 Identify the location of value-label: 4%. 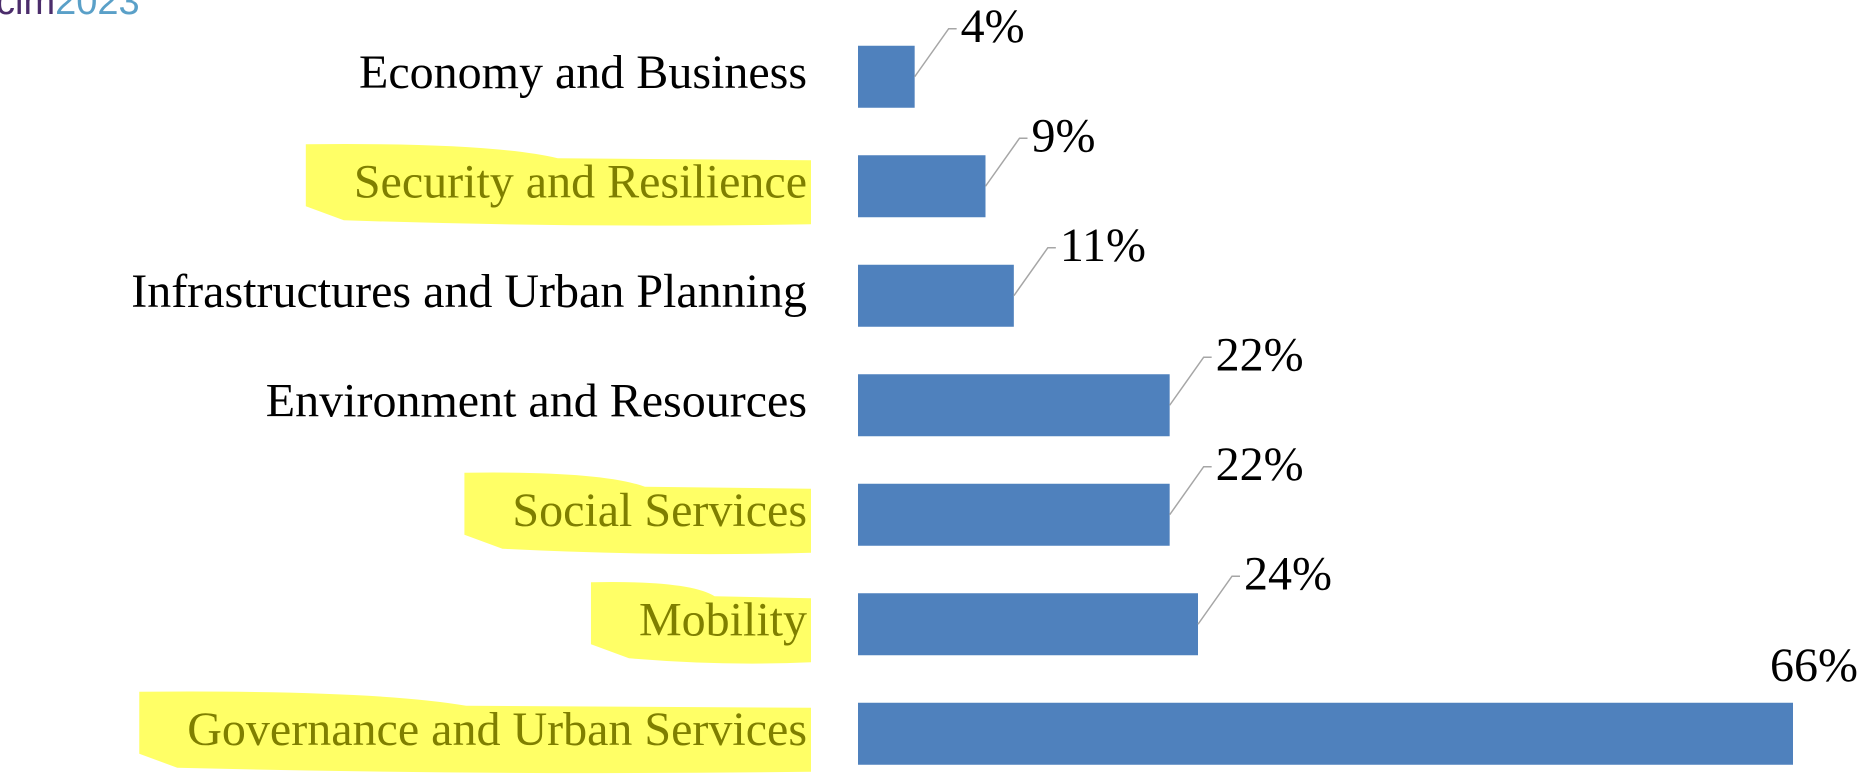
(993, 26).